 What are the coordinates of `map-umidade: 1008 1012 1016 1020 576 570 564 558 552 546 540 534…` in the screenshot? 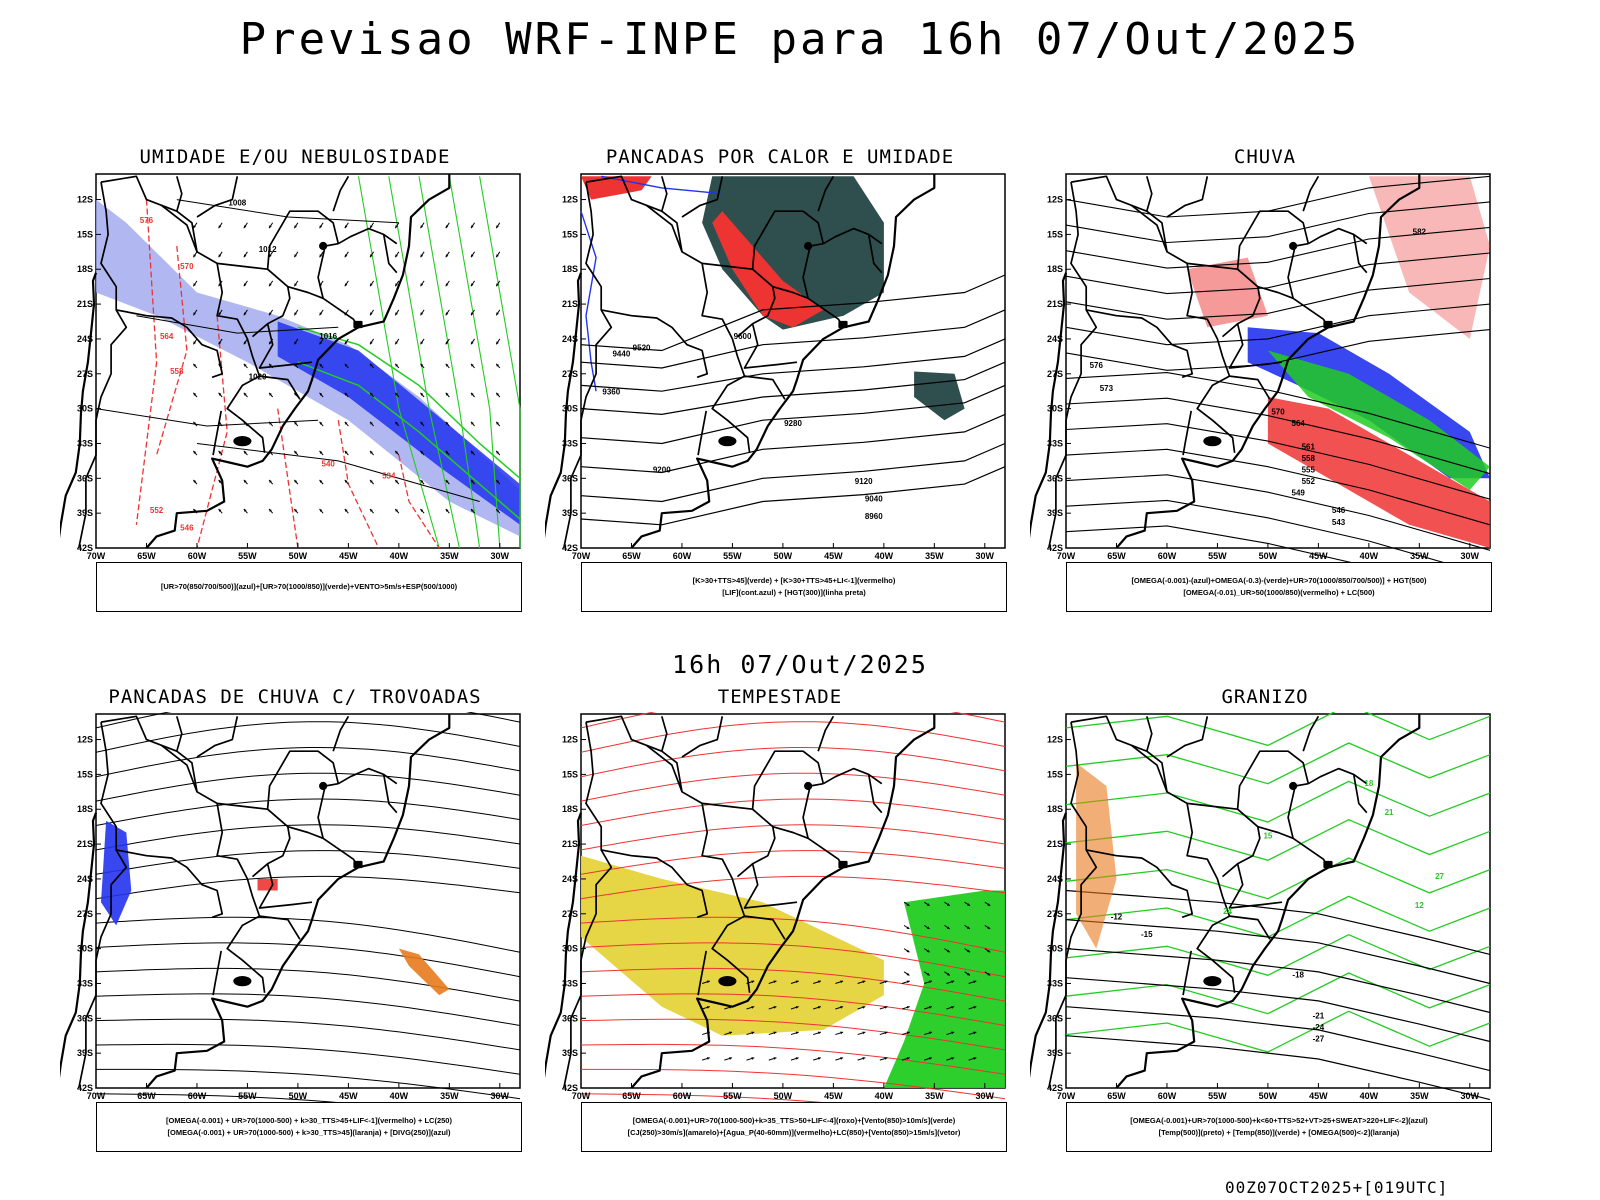 It's located at (290, 367).